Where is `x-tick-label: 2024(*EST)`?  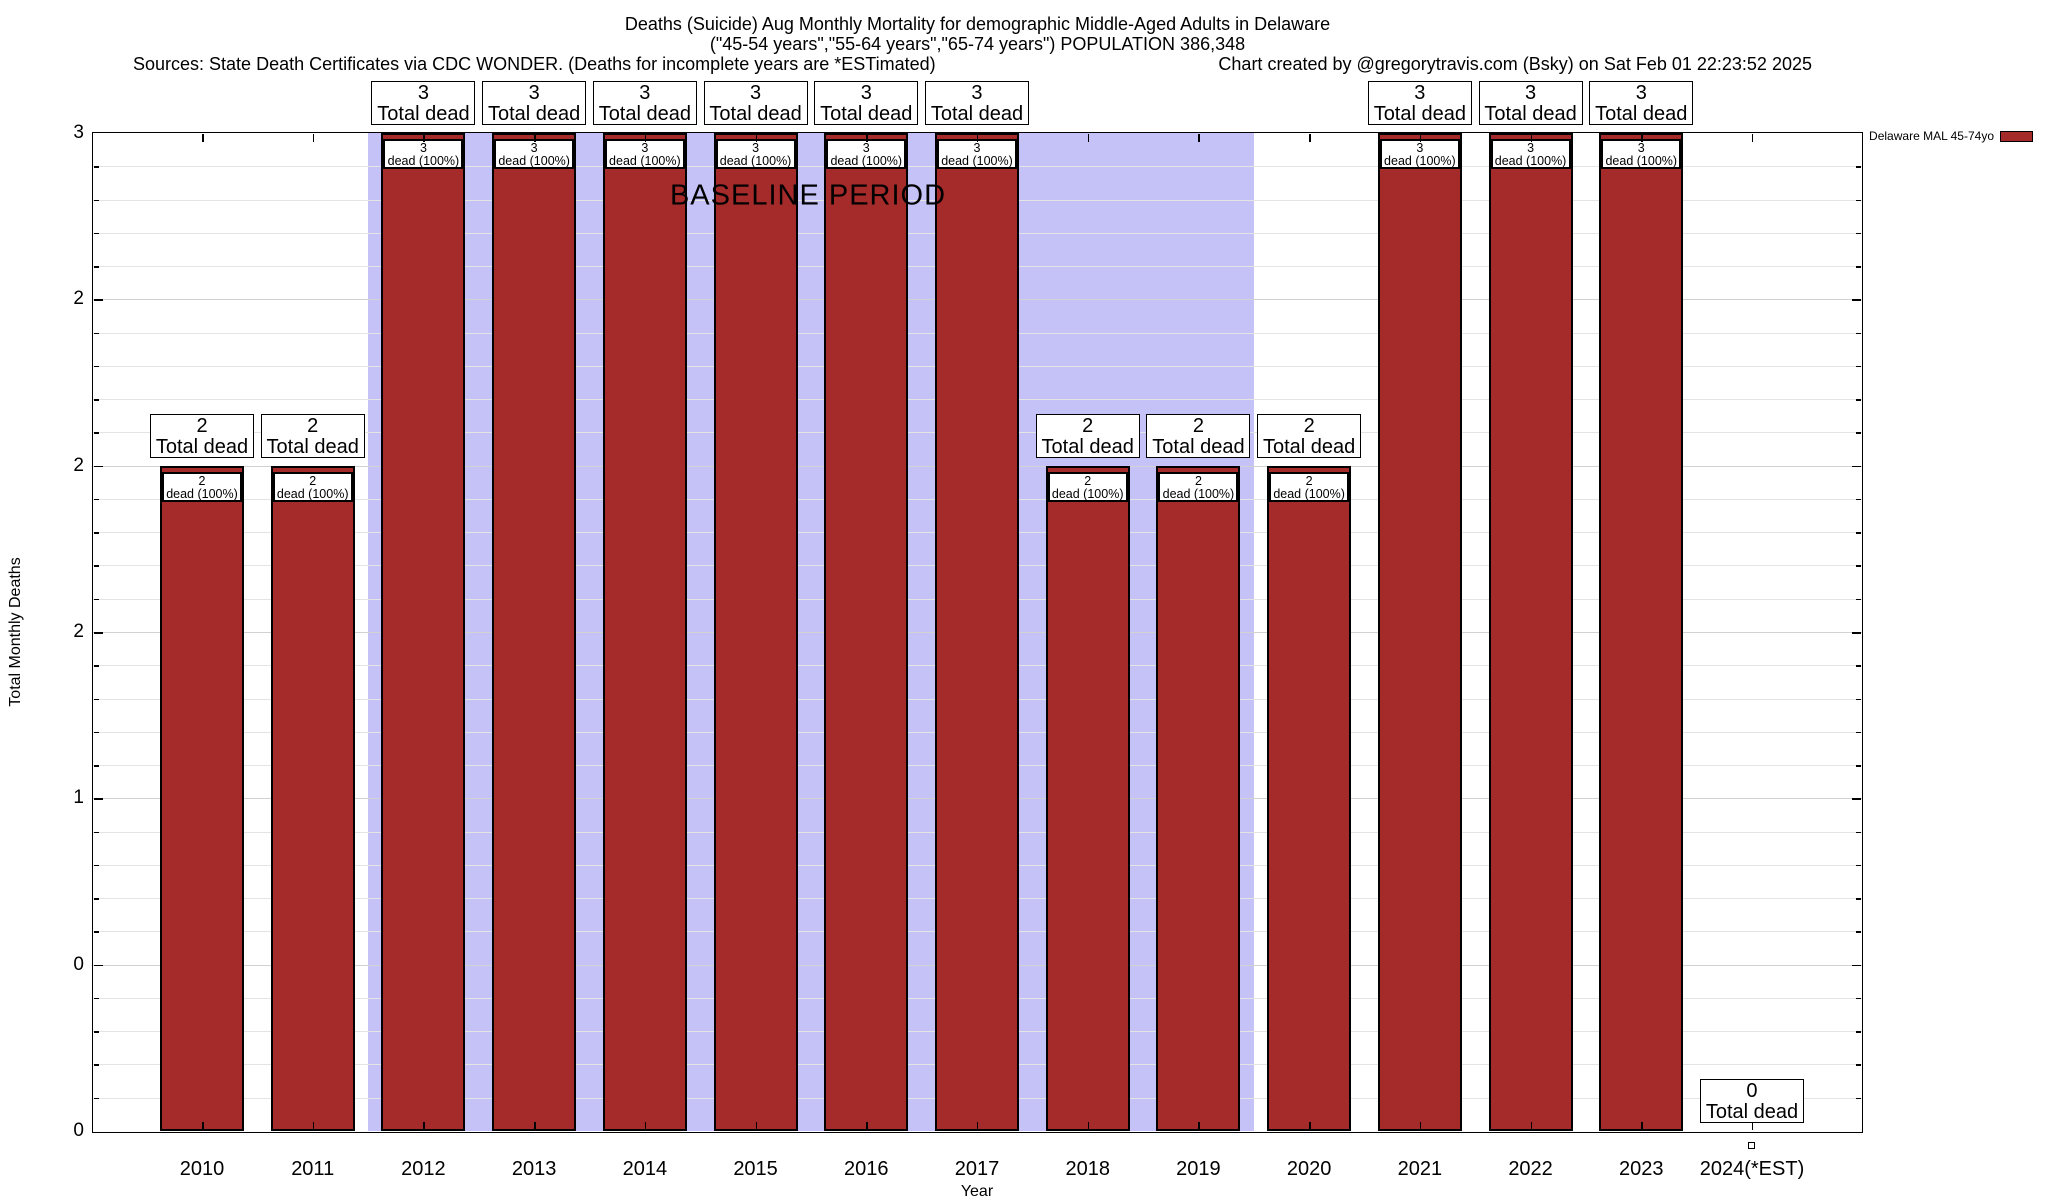 x-tick-label: 2024(*EST) is located at coordinates (1752, 1169).